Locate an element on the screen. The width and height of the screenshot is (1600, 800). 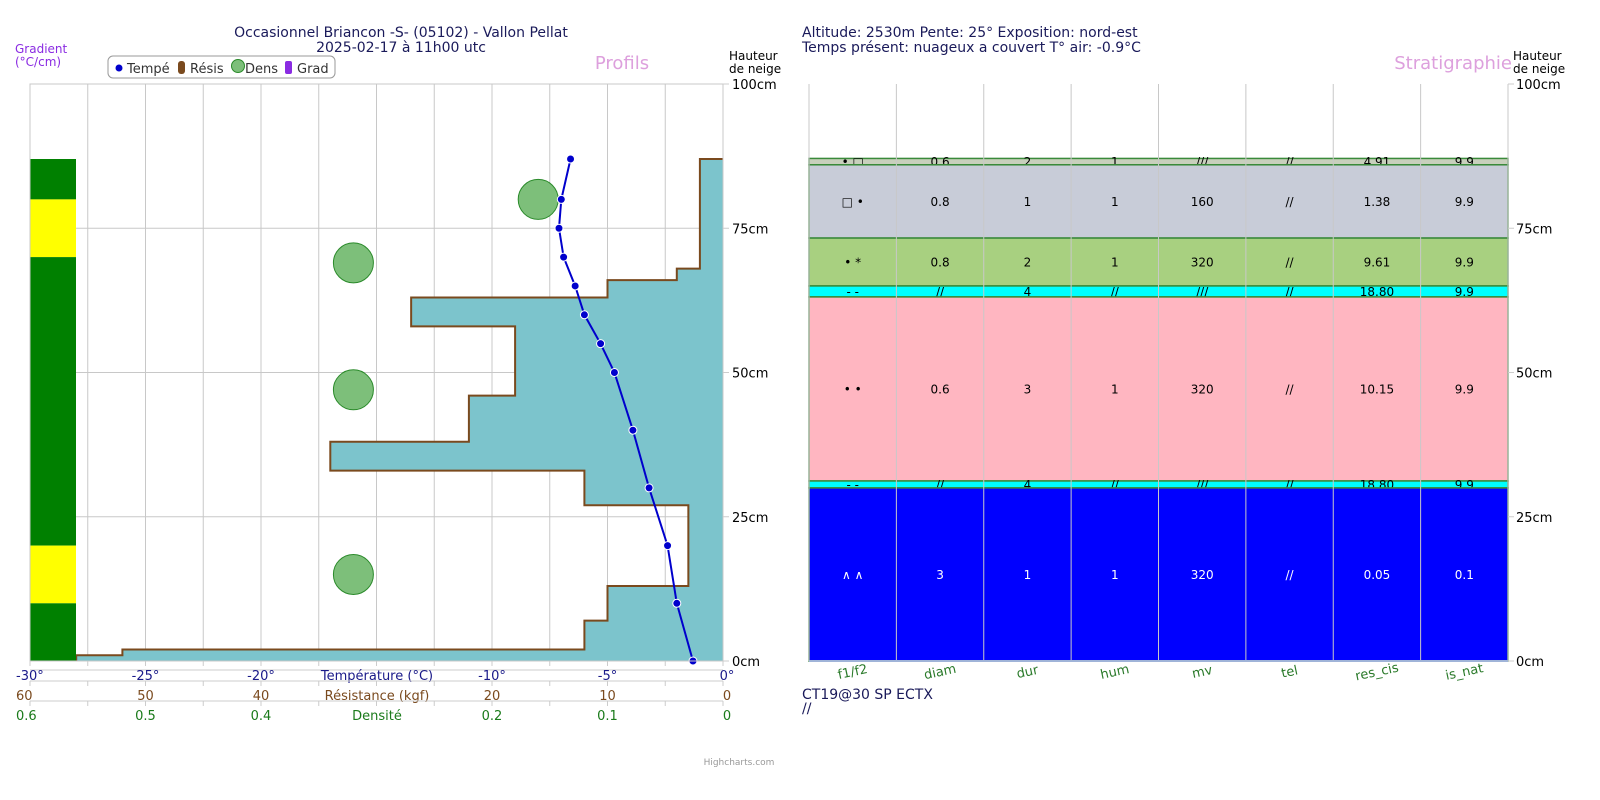
legend-resistance-icon is located at coordinates (181, 67).